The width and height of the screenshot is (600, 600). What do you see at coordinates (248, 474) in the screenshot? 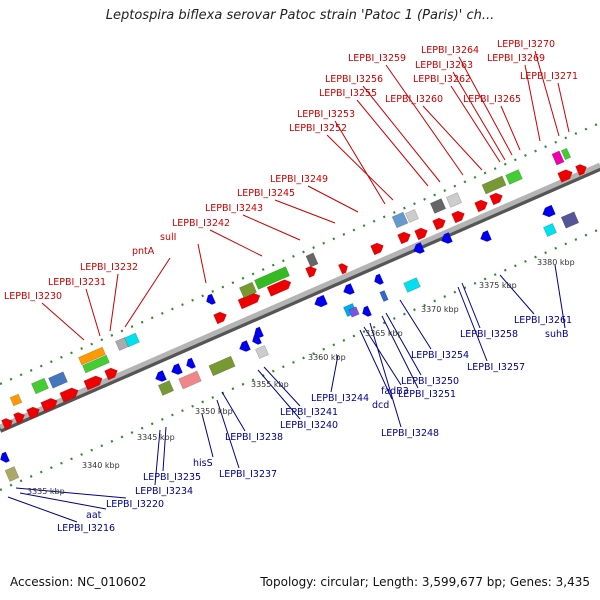
I see `gene-label-bottom: LEPBI_I3237` at bounding box center [248, 474].